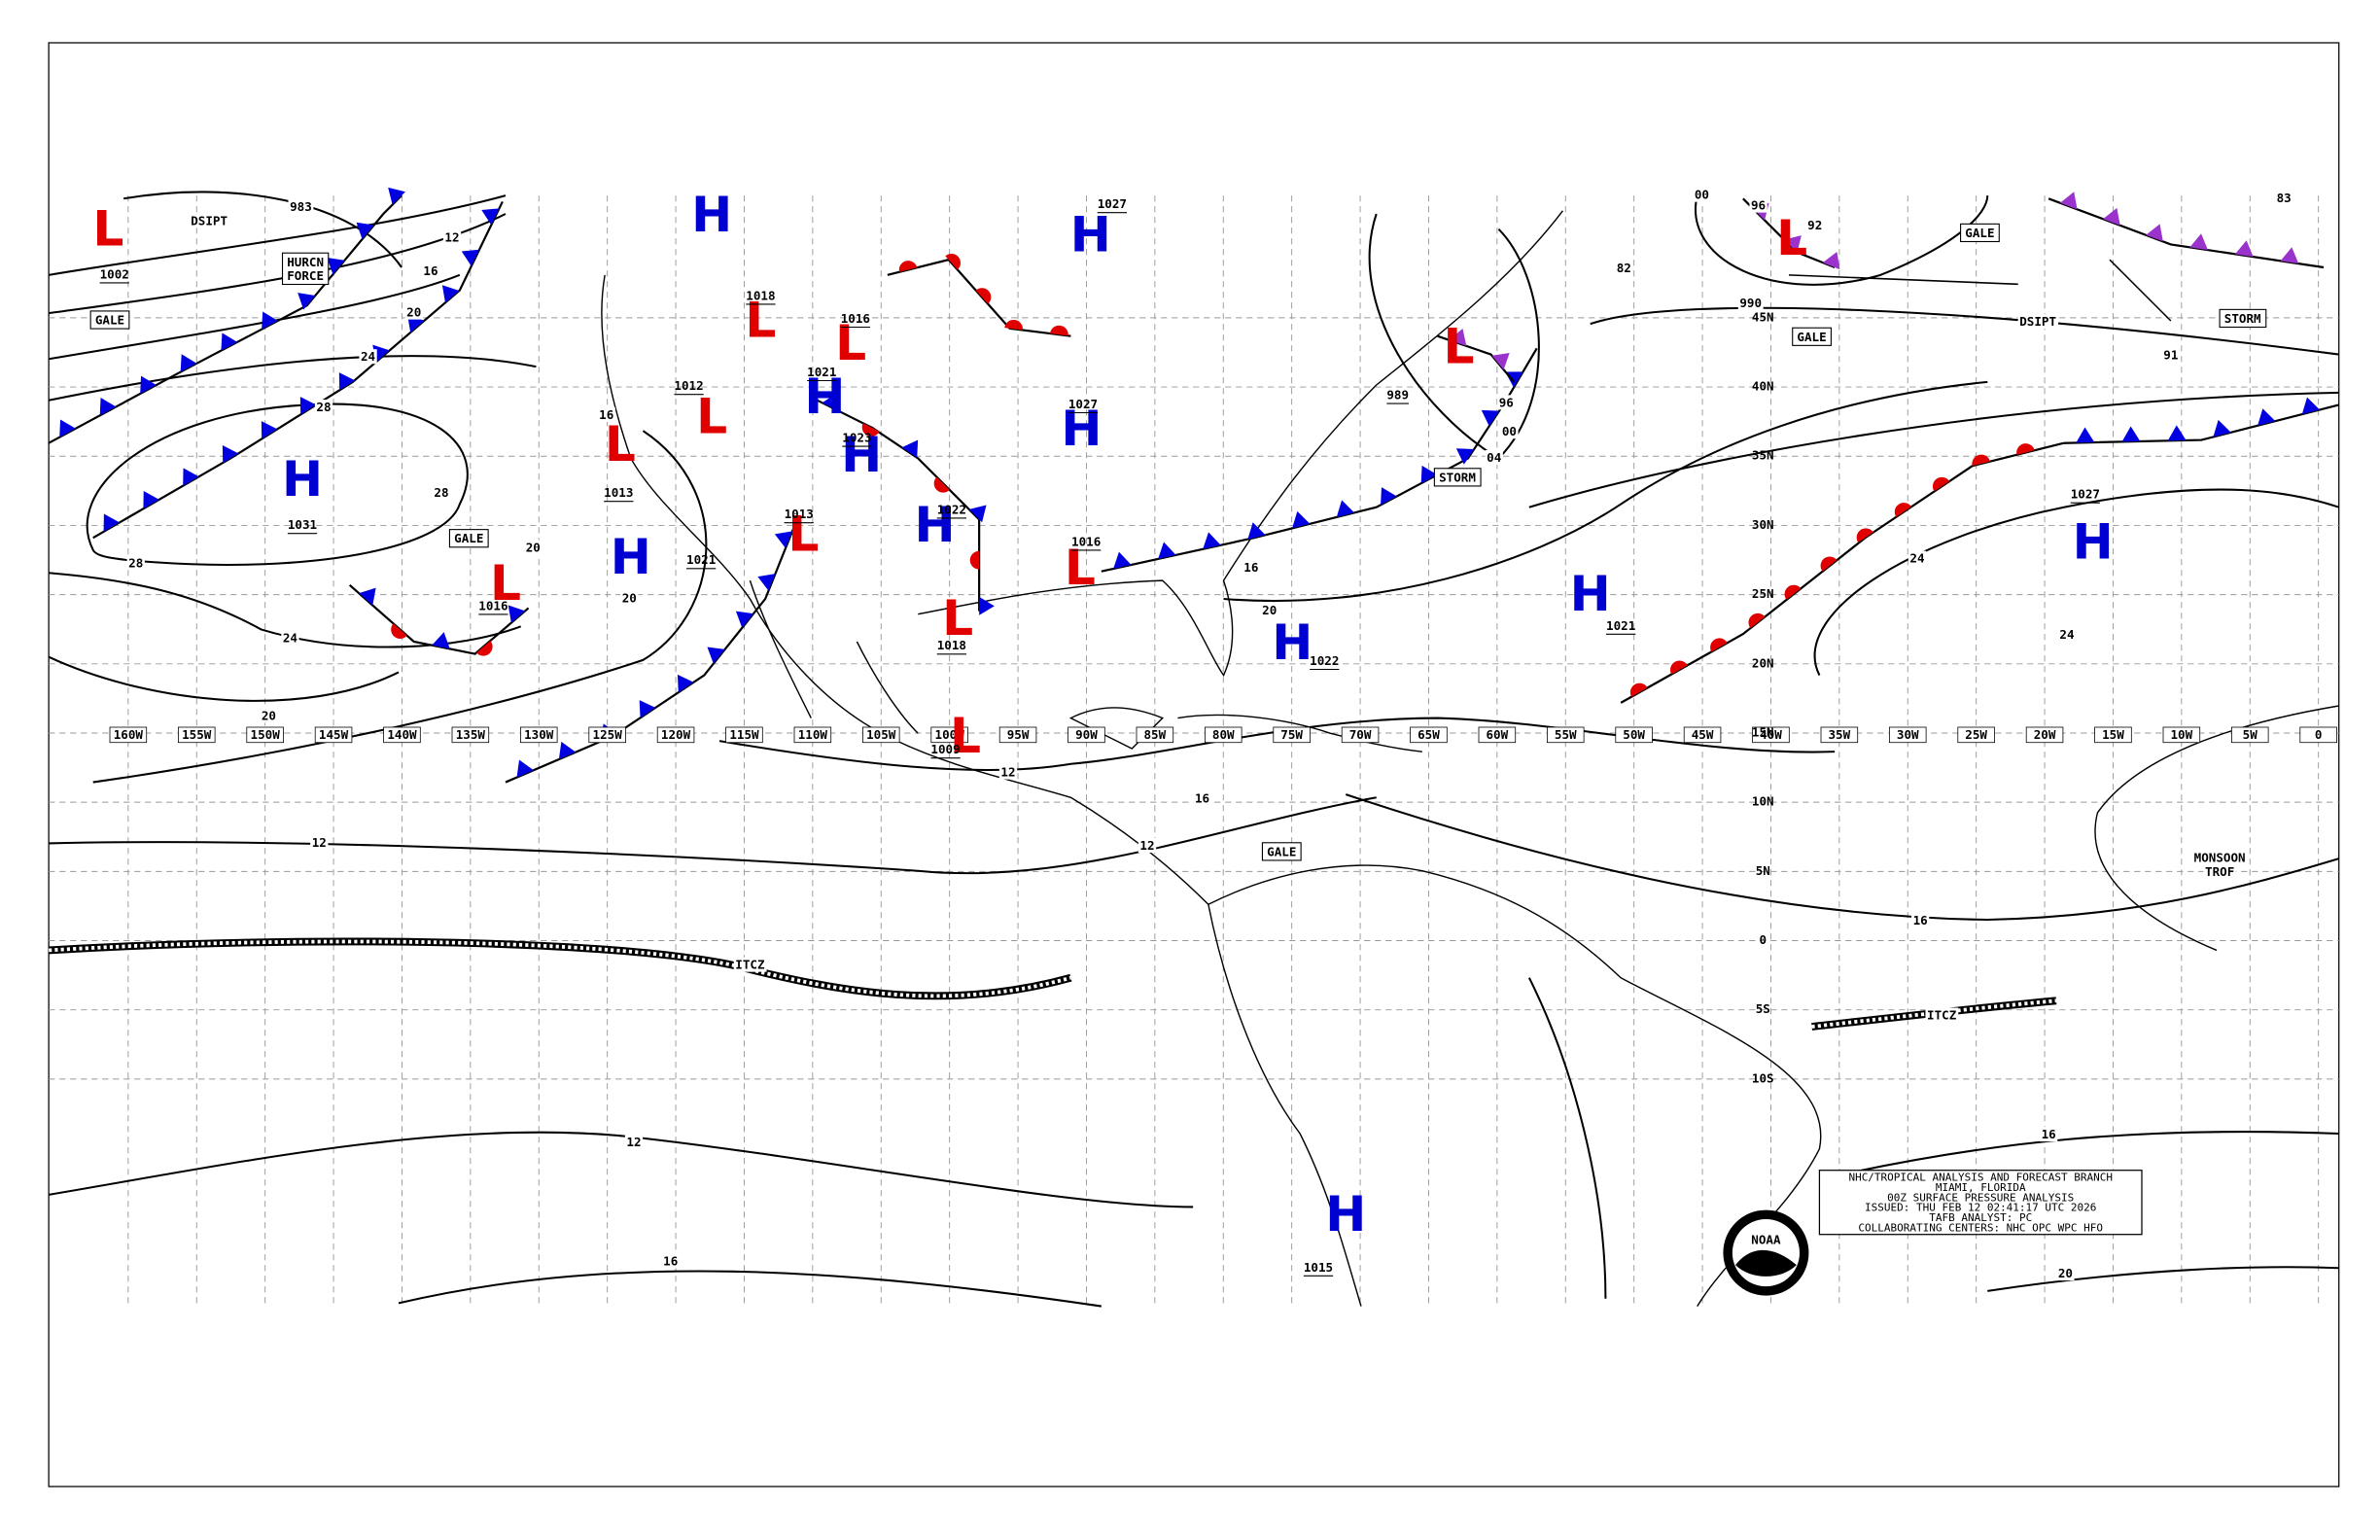  I want to click on lon-label: 55W, so click(1566, 734).